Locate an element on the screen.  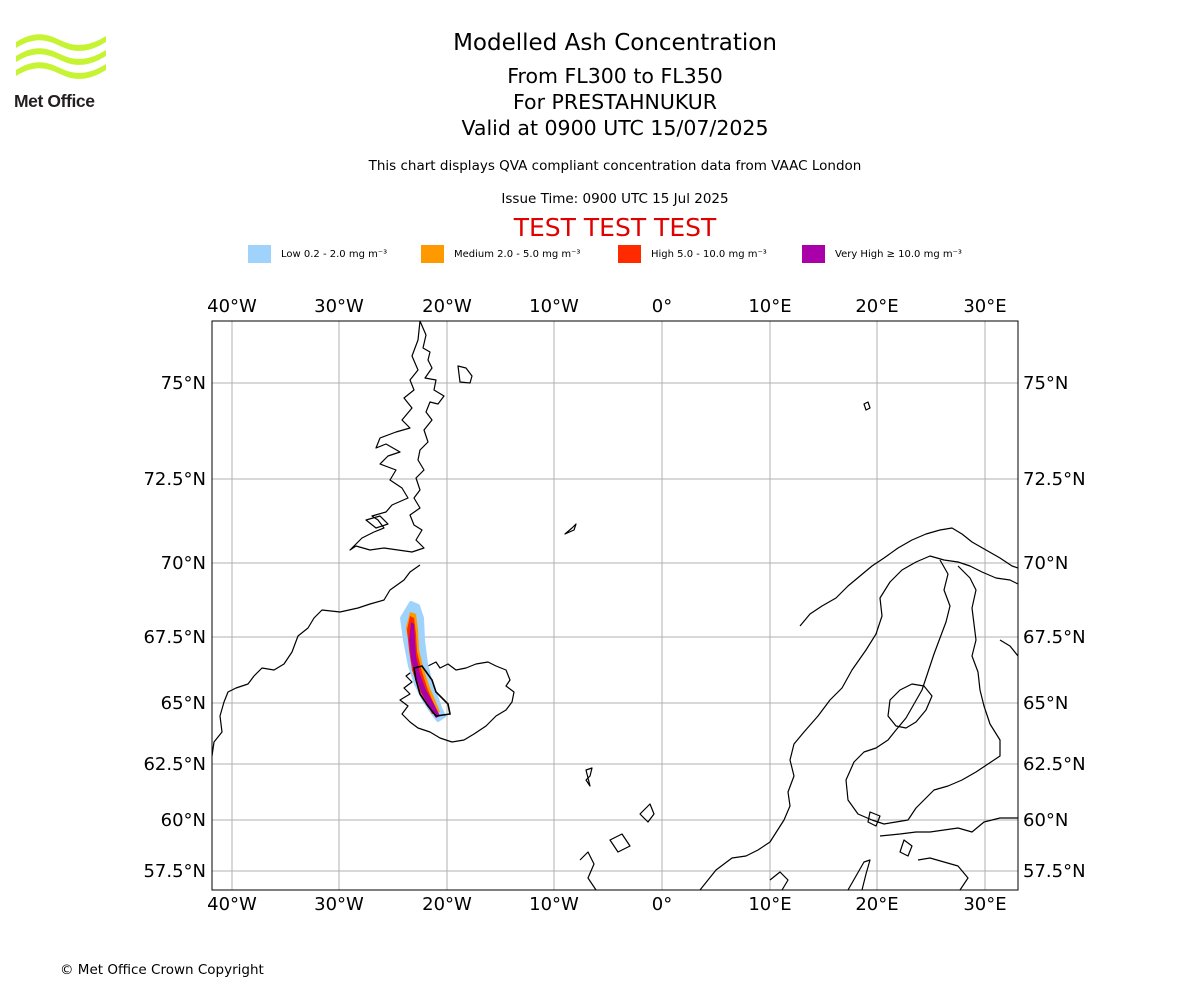
lat-label-right: 60°N is located at coordinates (1045, 820).